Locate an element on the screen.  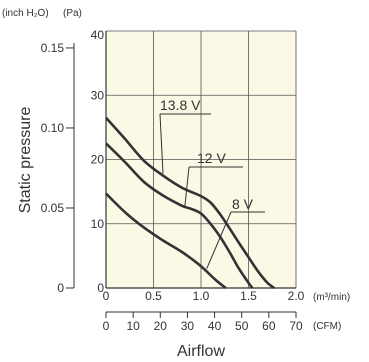
x-tick-label: 1.5 is located at coordinates (248, 296).